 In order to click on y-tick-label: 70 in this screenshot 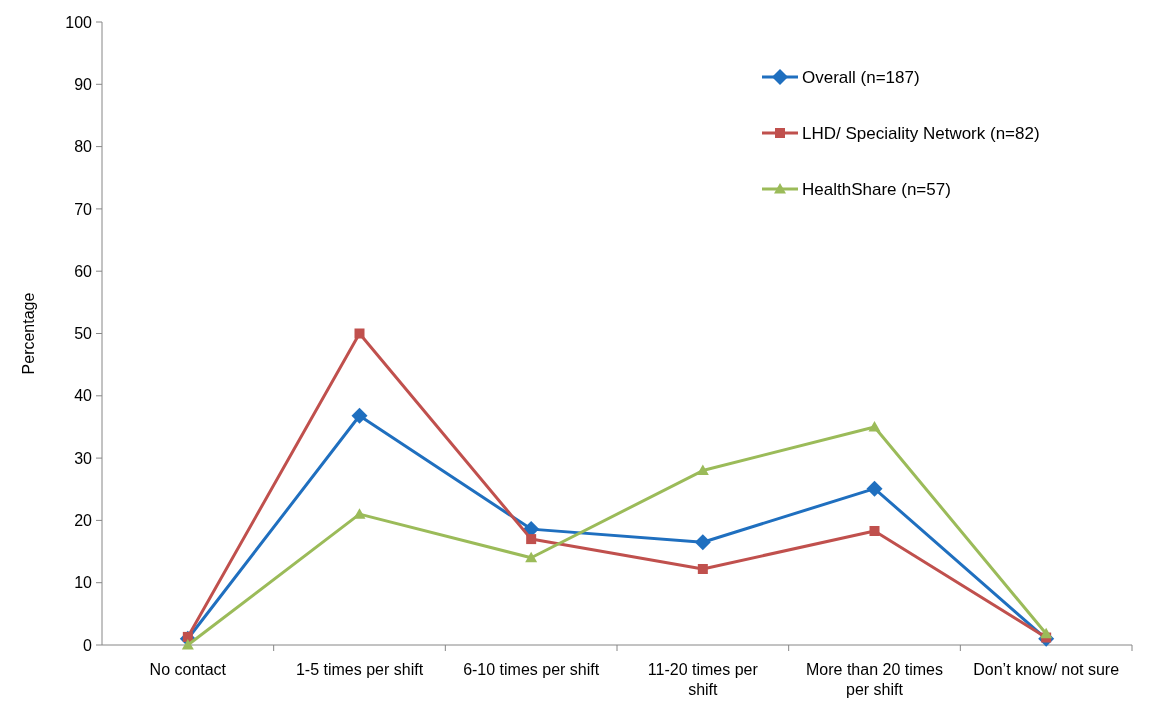, I will do `click(83, 209)`.